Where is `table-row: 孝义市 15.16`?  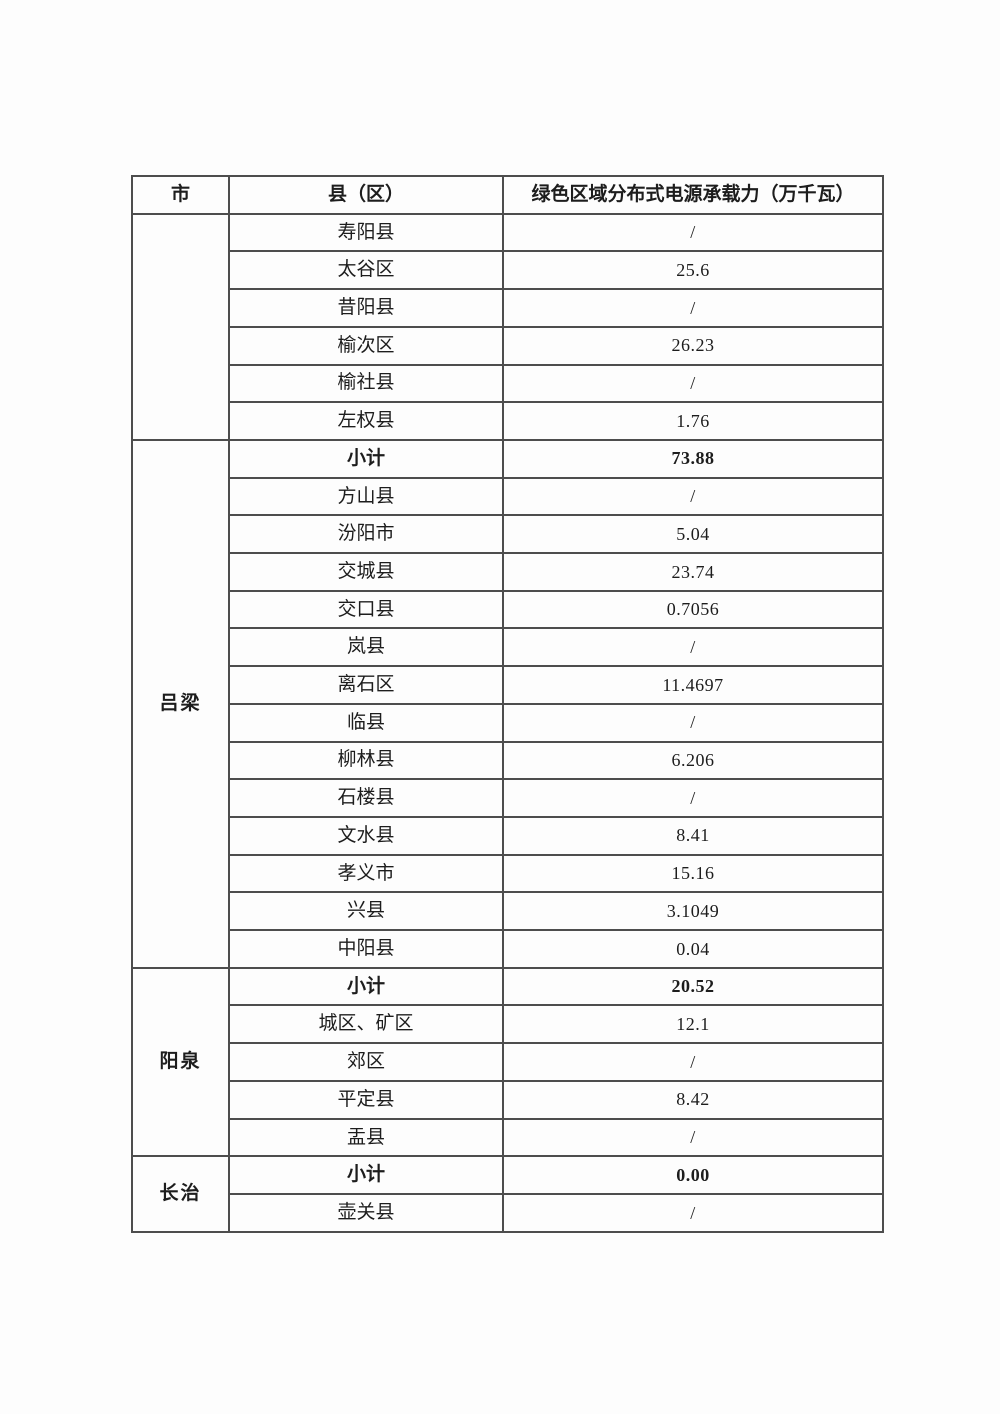
table-row: 孝义市 15.16 is located at coordinates (508, 873).